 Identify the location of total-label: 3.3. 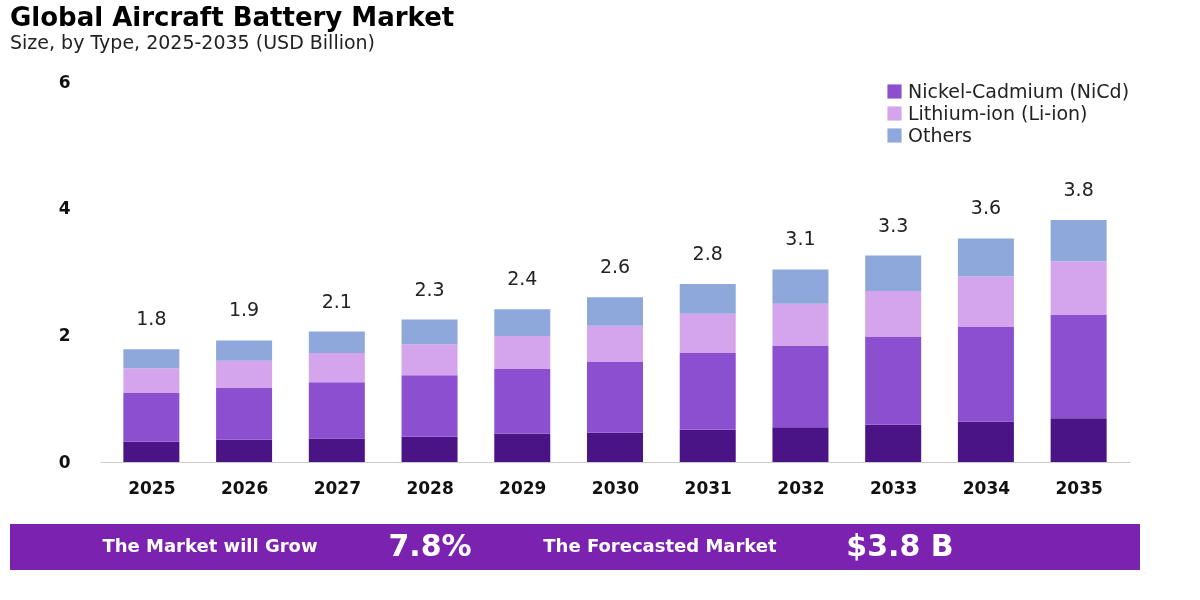
(893, 224).